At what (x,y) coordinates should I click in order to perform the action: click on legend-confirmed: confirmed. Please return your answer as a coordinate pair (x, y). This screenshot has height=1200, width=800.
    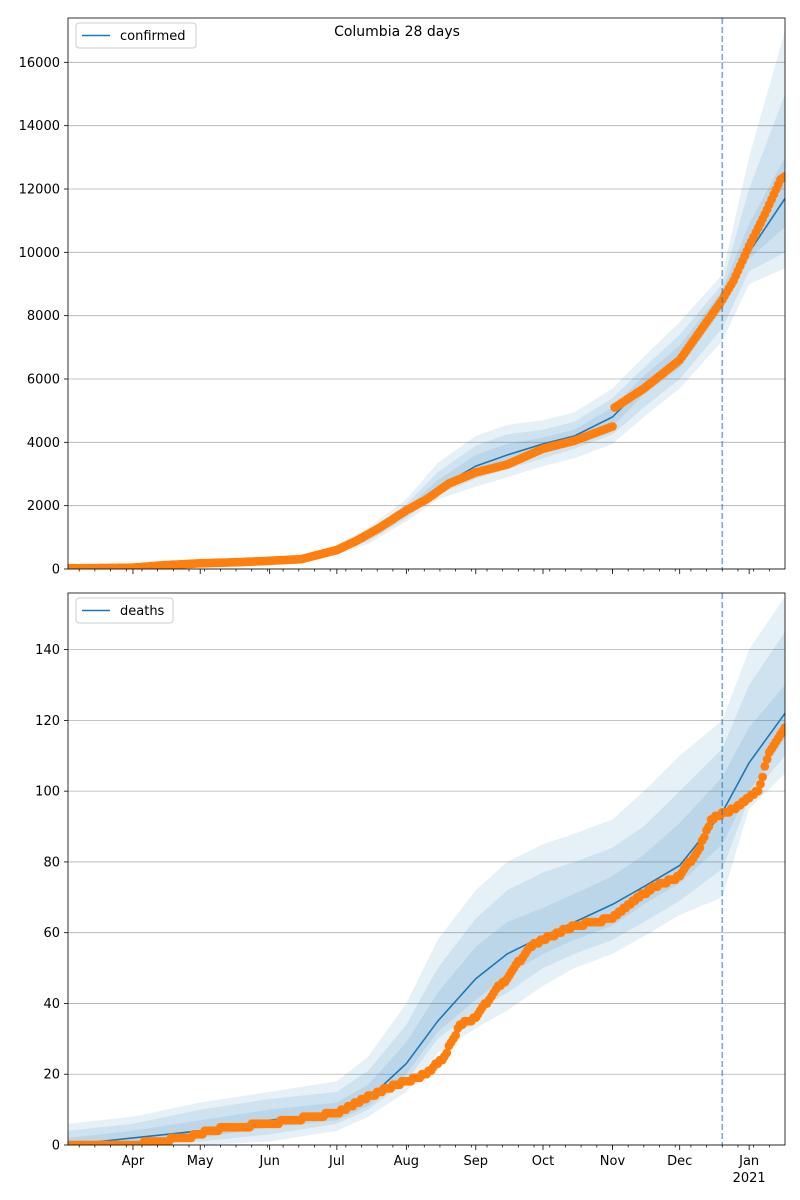
    Looking at the image, I should click on (136, 35).